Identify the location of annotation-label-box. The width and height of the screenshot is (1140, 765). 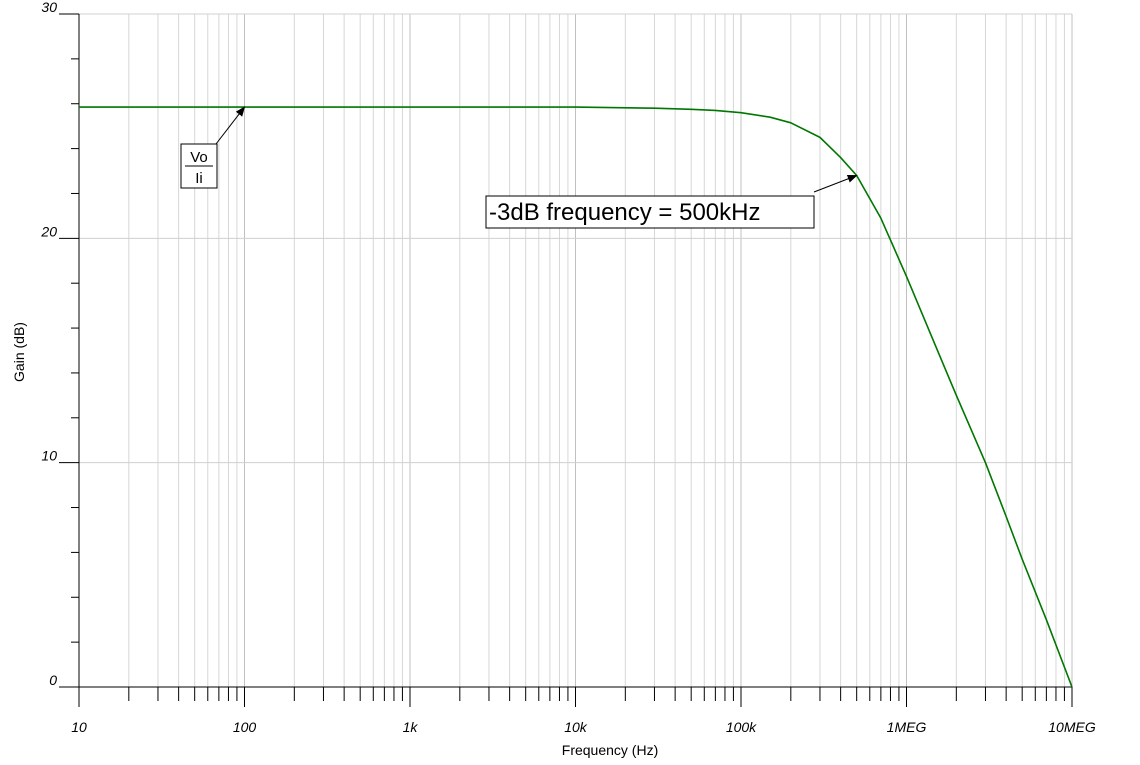
(650, 212).